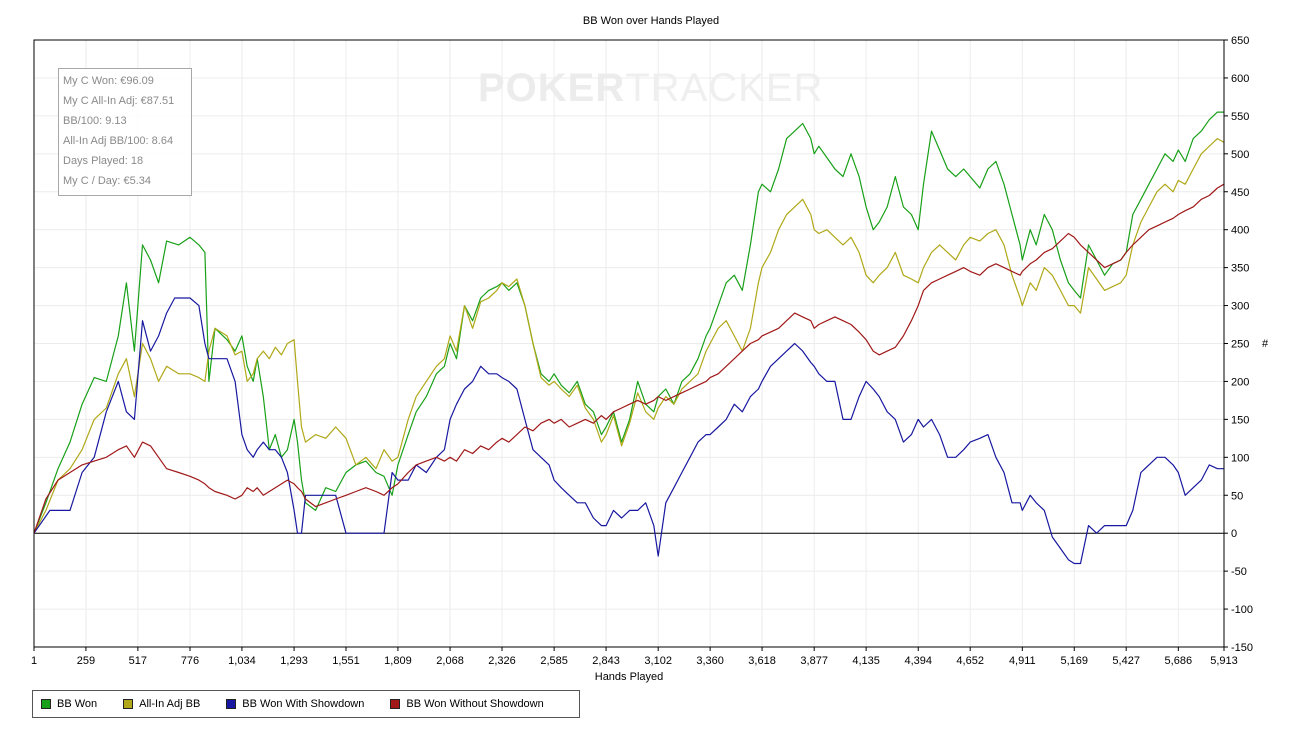  I want to click on y-tick-label: -150, so click(1242, 648).